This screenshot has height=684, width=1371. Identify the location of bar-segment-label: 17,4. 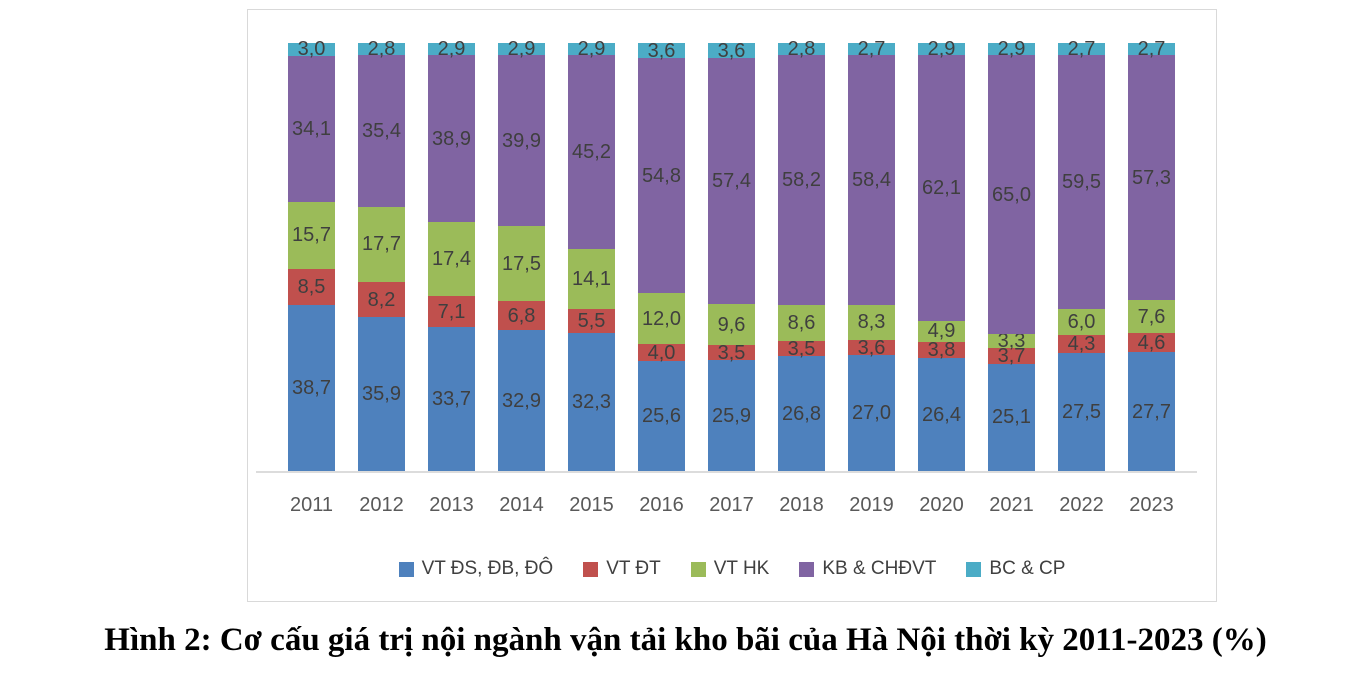
(451, 259).